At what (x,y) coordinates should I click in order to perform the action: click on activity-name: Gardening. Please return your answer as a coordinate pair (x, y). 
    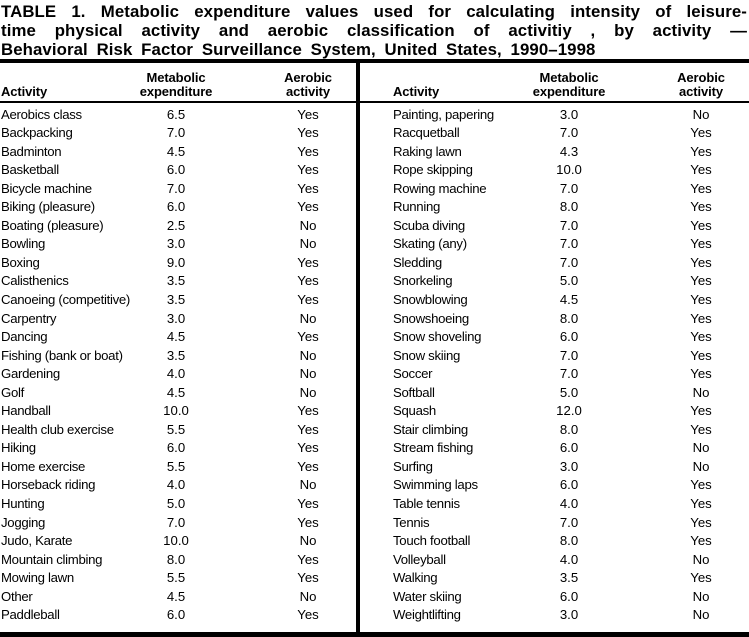
    Looking at the image, I should click on (30, 374).